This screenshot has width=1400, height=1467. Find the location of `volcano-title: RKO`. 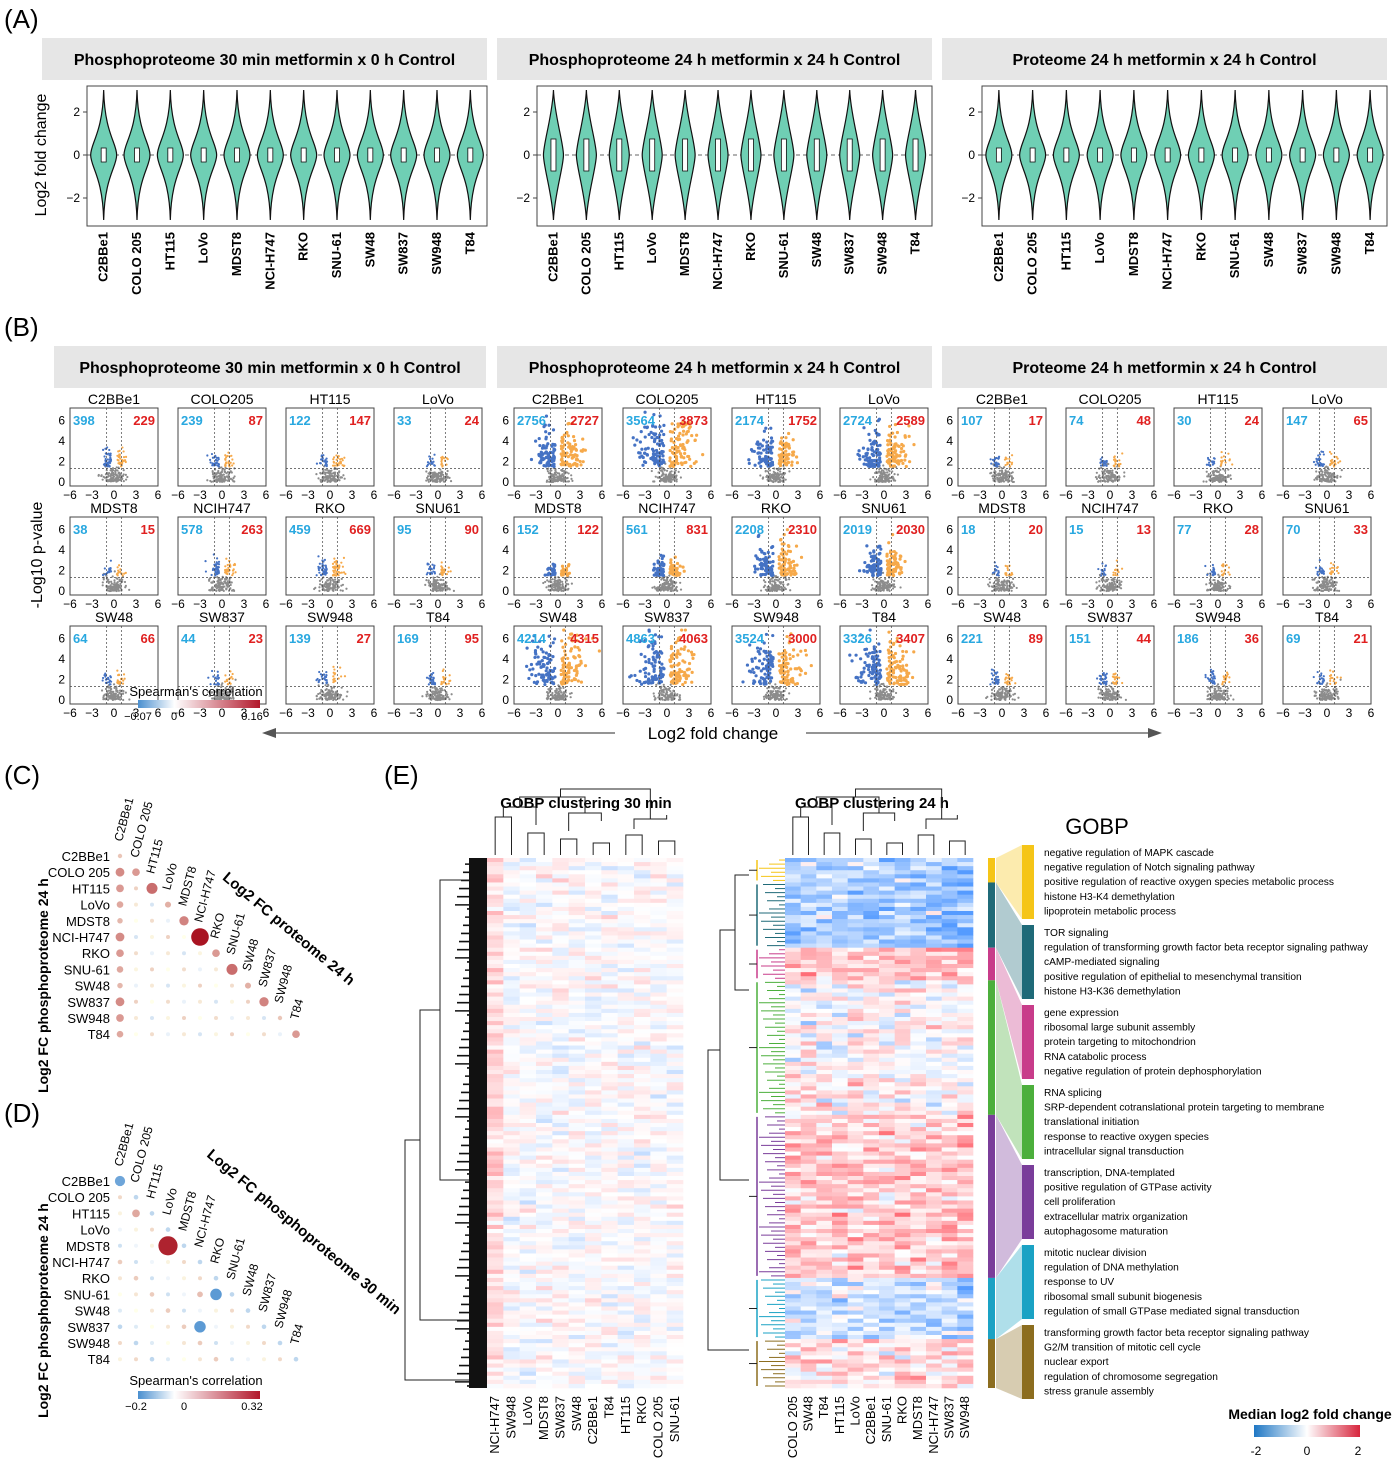

volcano-title: RKO is located at coordinates (330, 508).